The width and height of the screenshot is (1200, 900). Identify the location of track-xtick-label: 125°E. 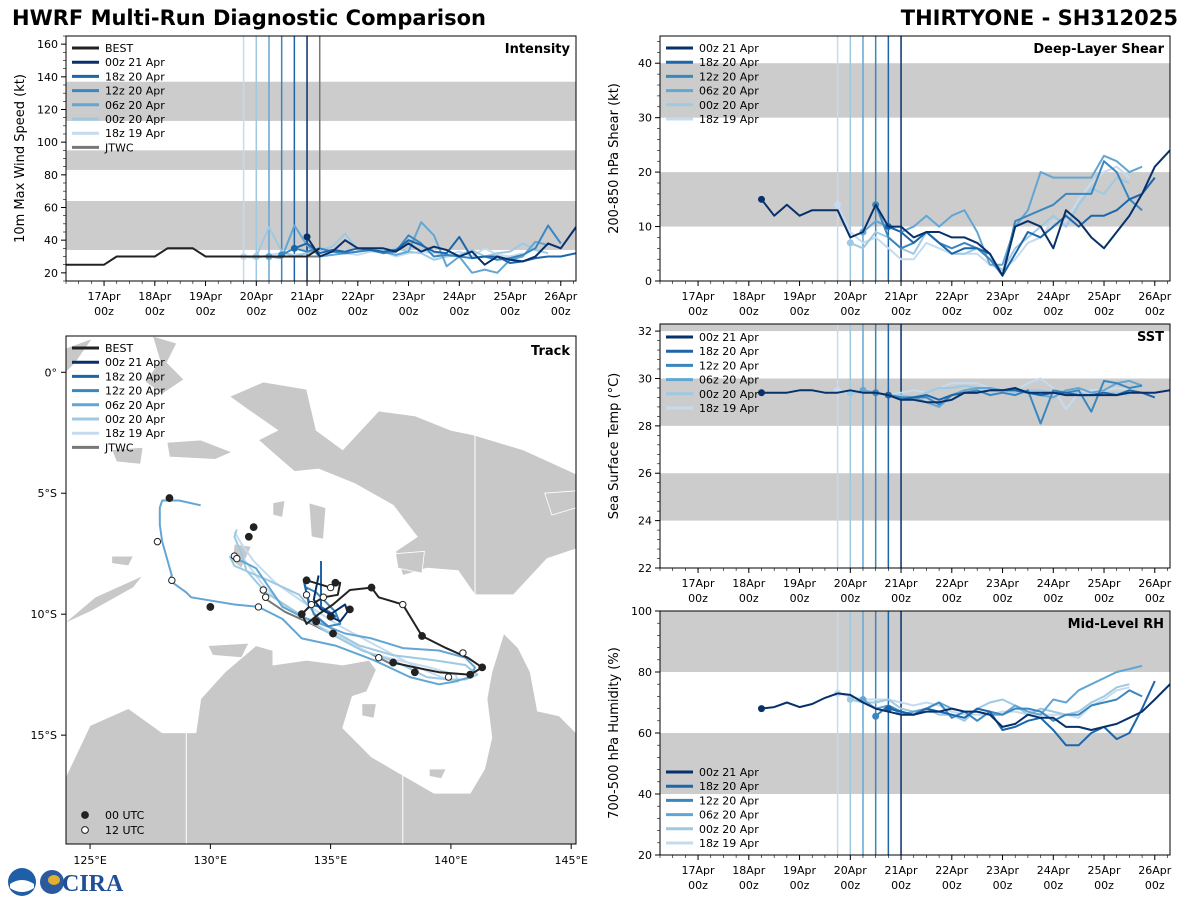
(89, 860).